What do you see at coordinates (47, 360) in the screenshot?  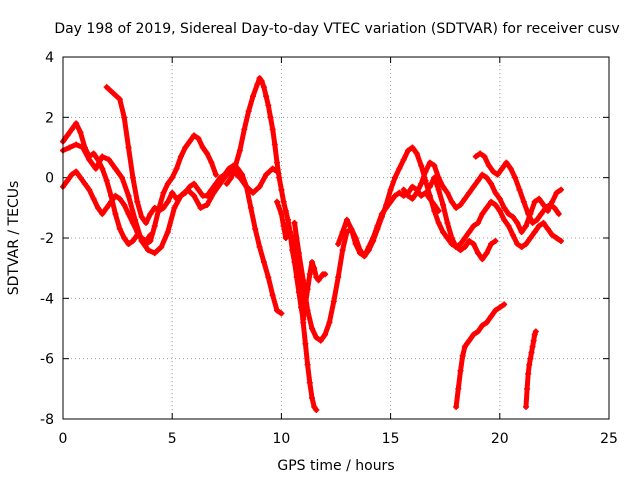 I see `y-tick-label: -6` at bounding box center [47, 360].